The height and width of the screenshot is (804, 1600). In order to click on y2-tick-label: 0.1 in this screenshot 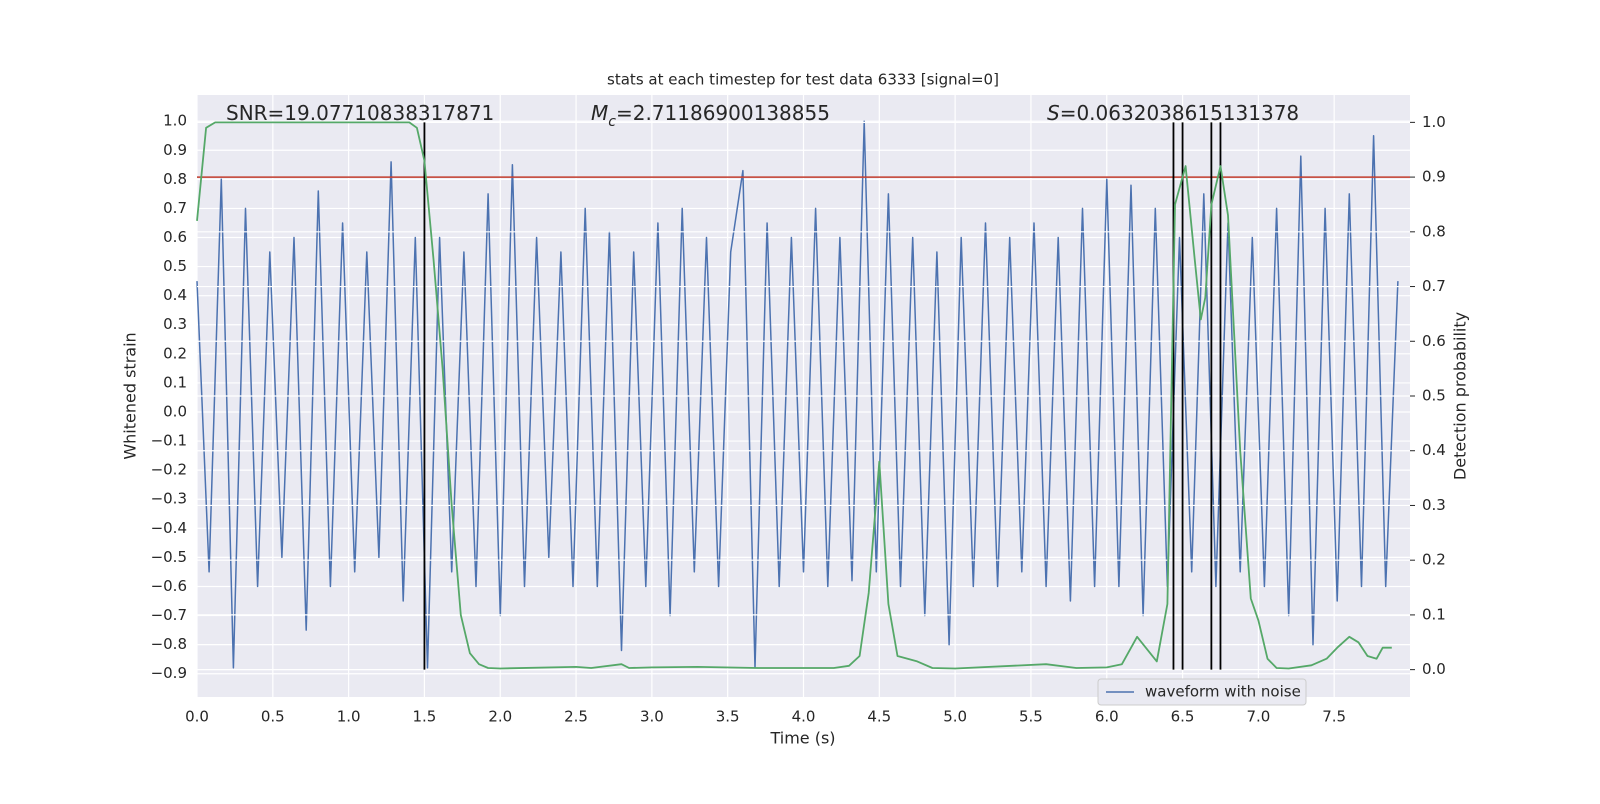, I will do `click(1434, 614)`.